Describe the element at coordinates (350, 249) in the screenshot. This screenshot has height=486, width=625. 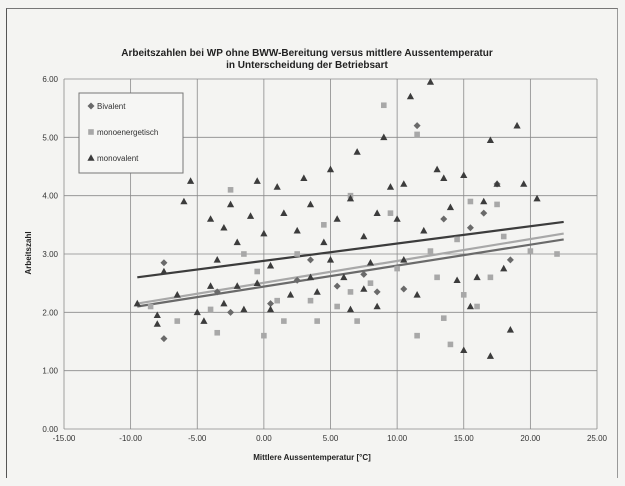
I see `trendline-monovalent` at that location.